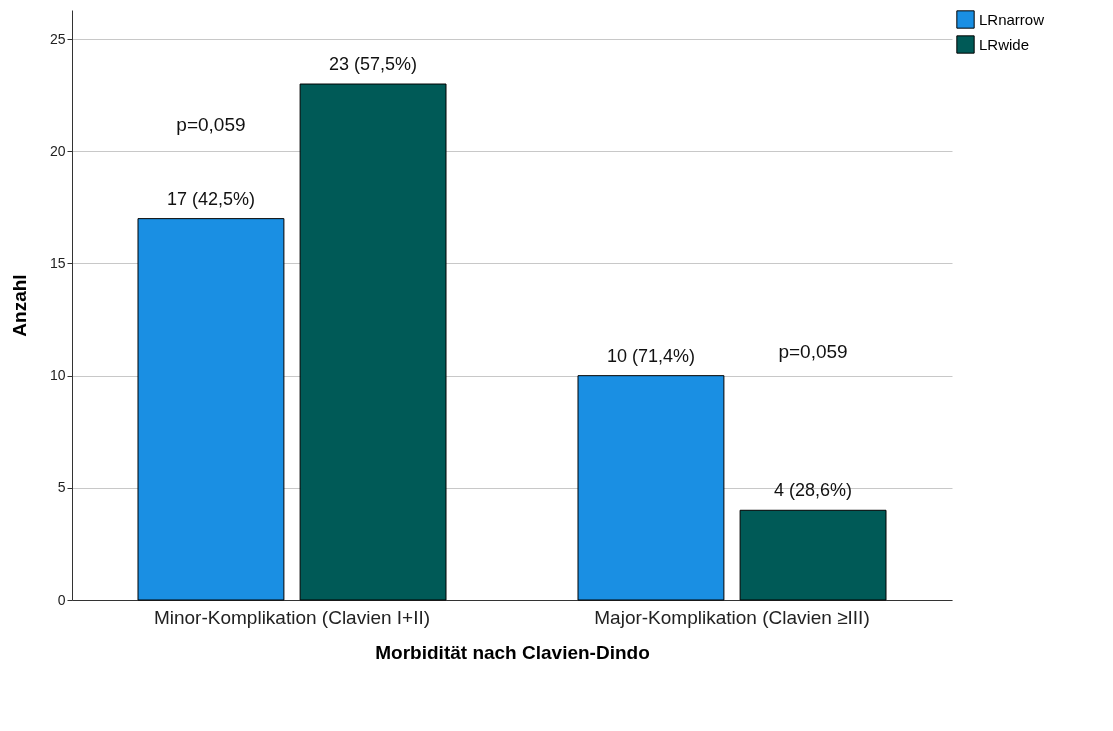 The image size is (1113, 731). I want to click on legend-label: LRnarrow, so click(1012, 19).